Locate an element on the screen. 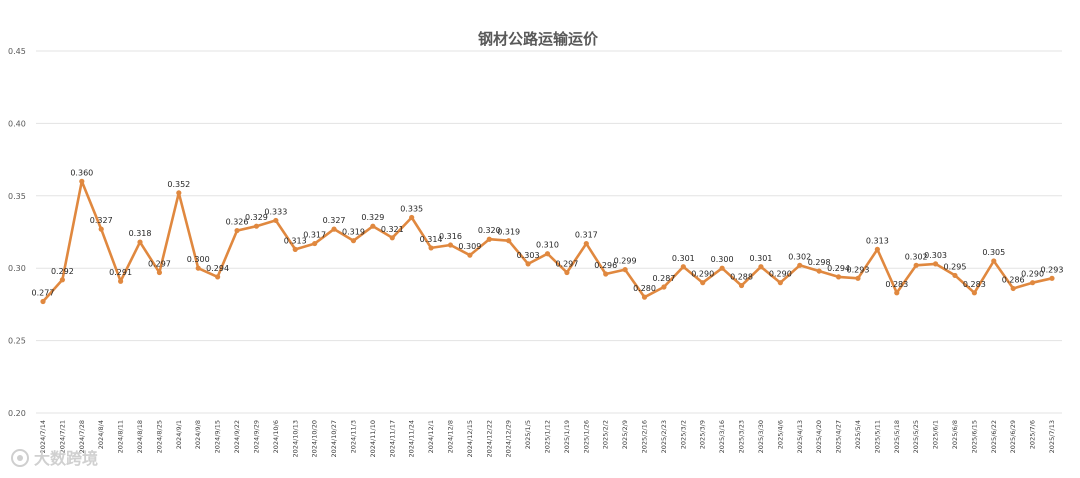  x-tick-label: 2025/1/5 is located at coordinates (528, 434).